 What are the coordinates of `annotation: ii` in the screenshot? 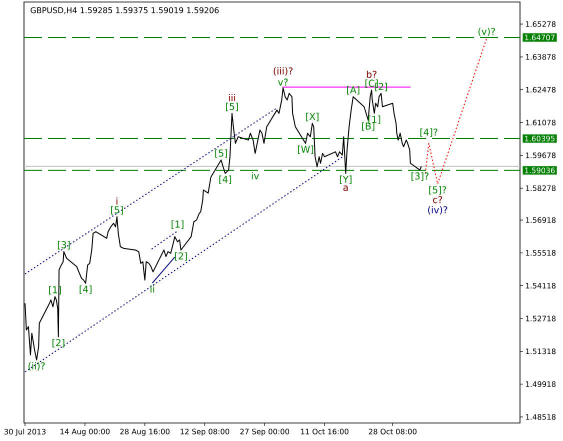 It's located at (152, 288).